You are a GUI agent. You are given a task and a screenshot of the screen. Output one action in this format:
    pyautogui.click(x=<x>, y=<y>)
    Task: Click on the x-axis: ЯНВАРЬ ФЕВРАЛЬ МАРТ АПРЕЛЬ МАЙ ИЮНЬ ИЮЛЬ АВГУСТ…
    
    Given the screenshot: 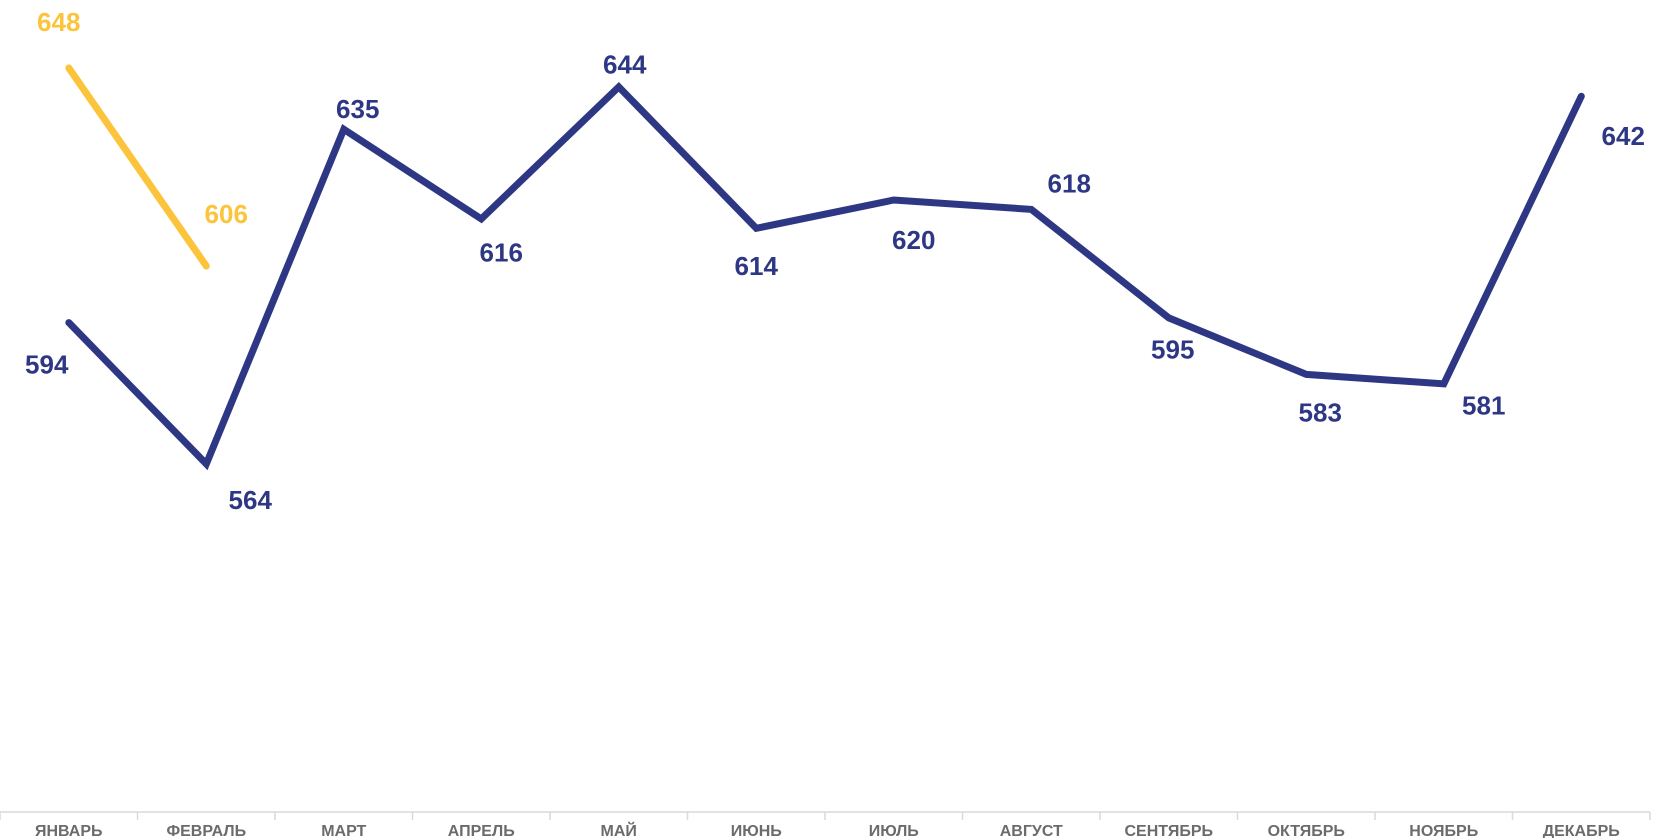 What is the action you would take?
    pyautogui.click(x=825, y=824)
    